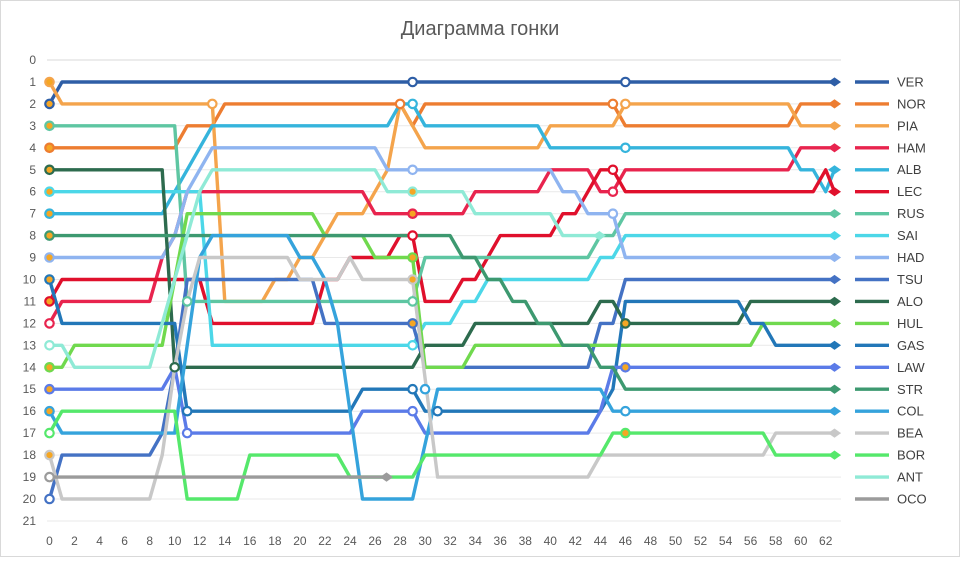 This screenshot has width=960, height=562. What do you see at coordinates (907, 235) in the screenshot?
I see `svg-text: SAI` at bounding box center [907, 235].